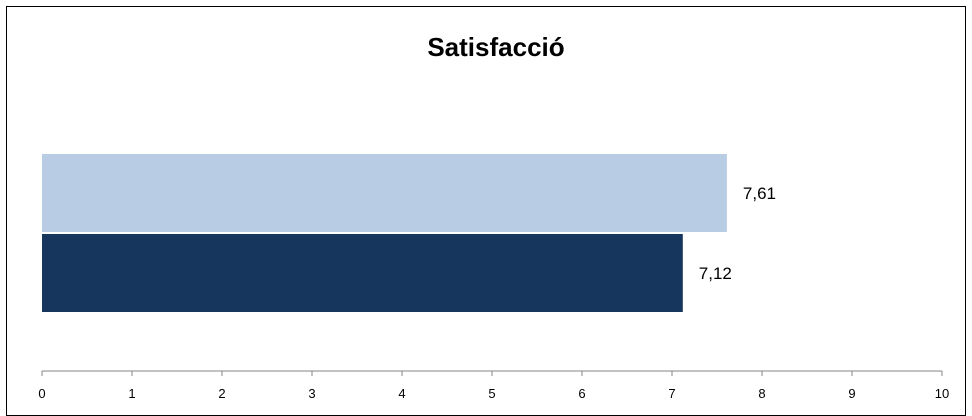  Describe the element at coordinates (41, 393) in the screenshot. I see `x-tick-label-0: 0` at that location.